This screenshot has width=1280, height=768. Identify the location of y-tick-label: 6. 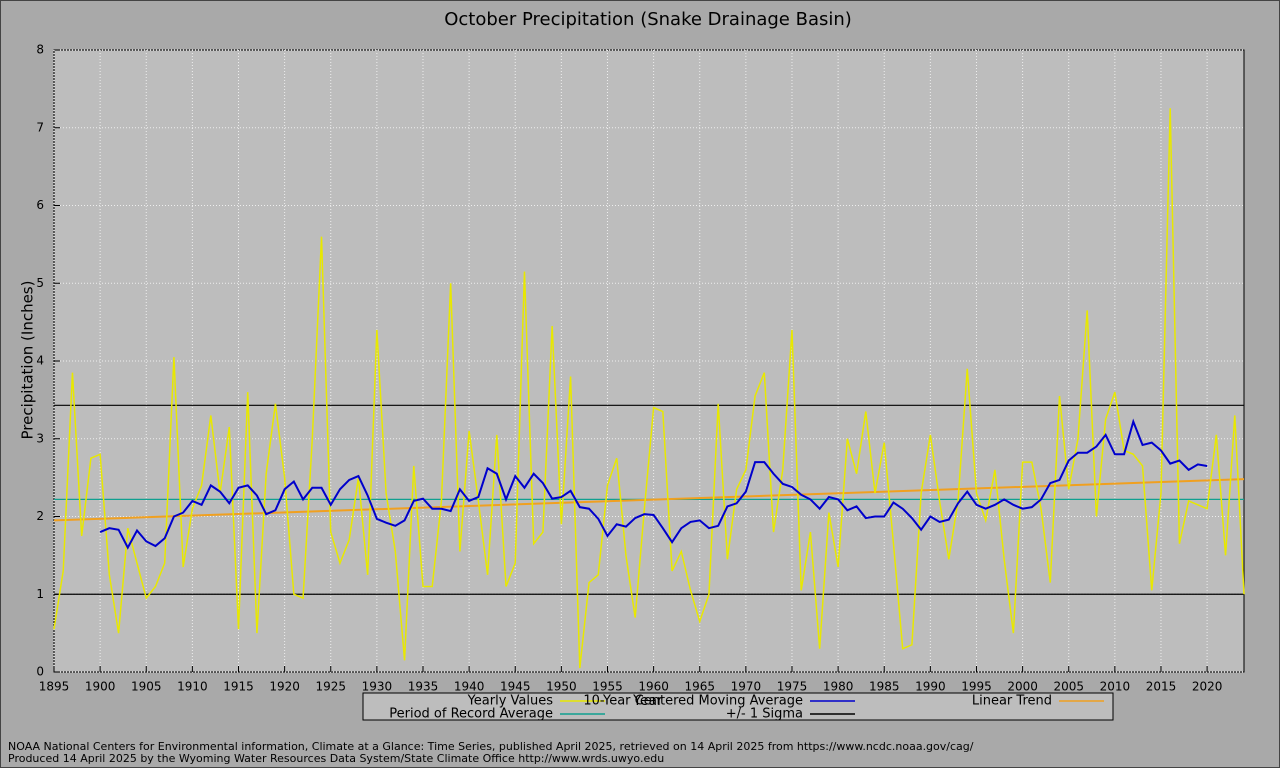
(40, 205).